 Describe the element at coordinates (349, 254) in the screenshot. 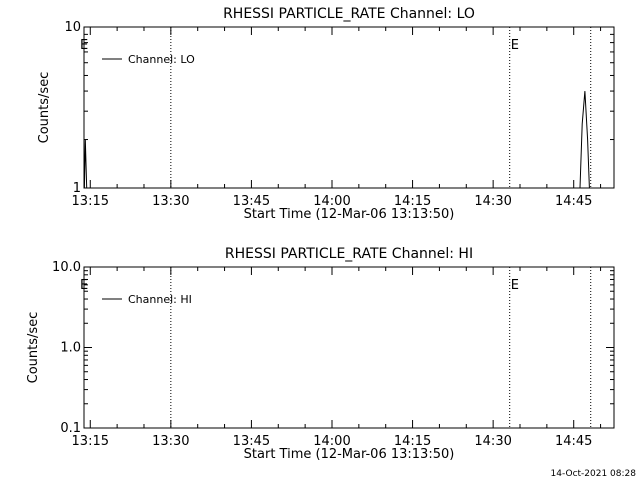

I see `chart-1-title: RHESSI PARTICLE_RATE Channel: HI` at that location.